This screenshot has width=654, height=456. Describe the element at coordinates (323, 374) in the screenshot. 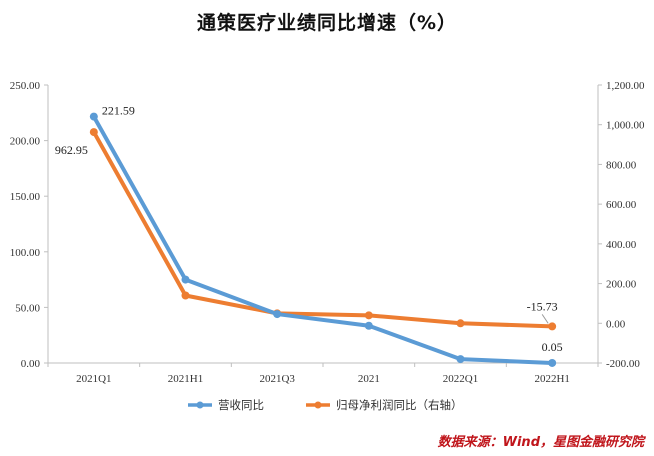

I see `x-axis-ticks: 2021Q1 2021H1 2021Q3 2021 2022Q1 2022H1` at that location.